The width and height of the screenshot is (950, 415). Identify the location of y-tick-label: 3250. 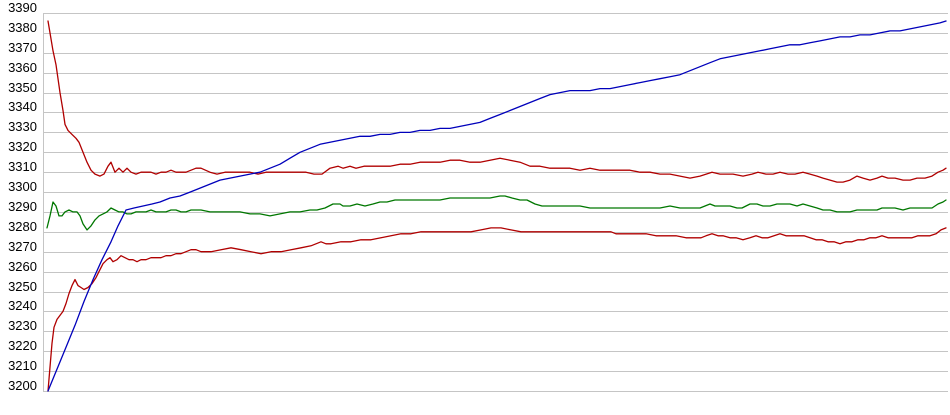
(22, 286).